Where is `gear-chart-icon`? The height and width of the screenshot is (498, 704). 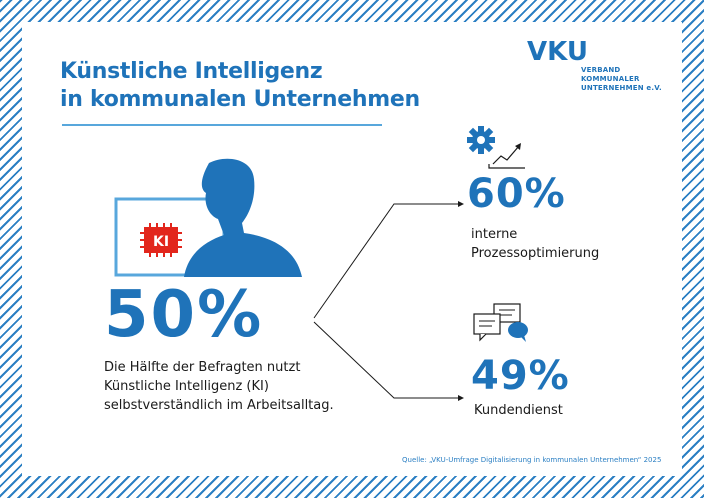
gear-chart-icon is located at coordinates (496, 147).